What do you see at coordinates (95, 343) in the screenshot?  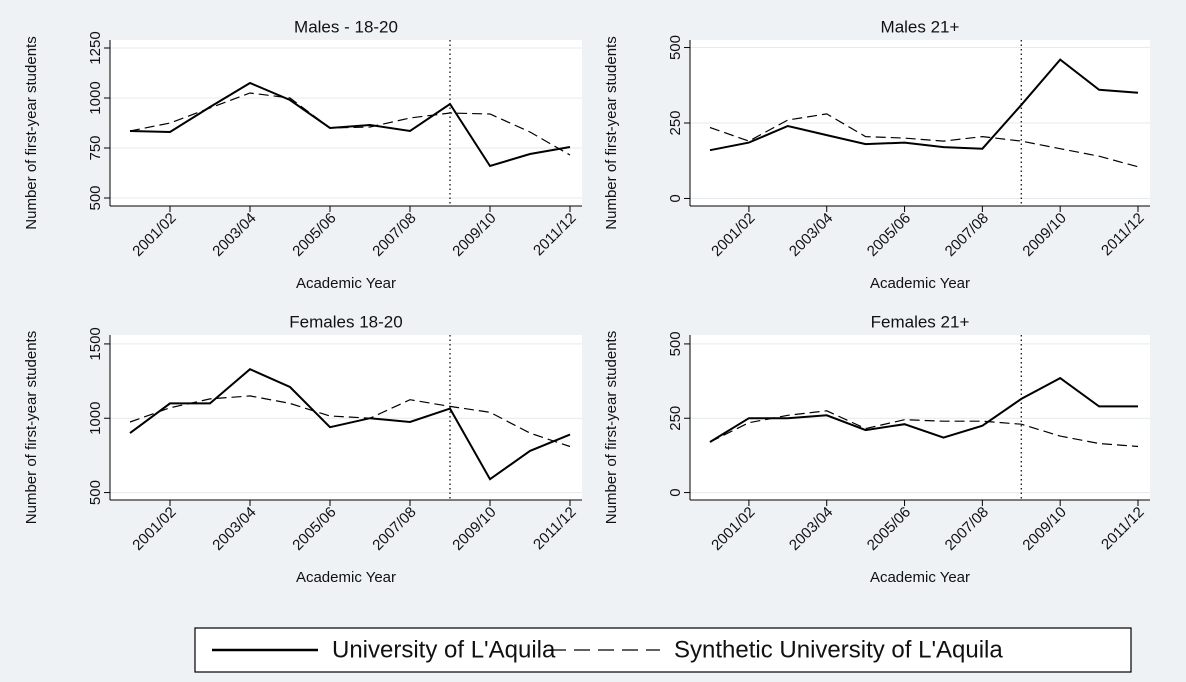 I see `y-tick-label: 1500` at bounding box center [95, 343].